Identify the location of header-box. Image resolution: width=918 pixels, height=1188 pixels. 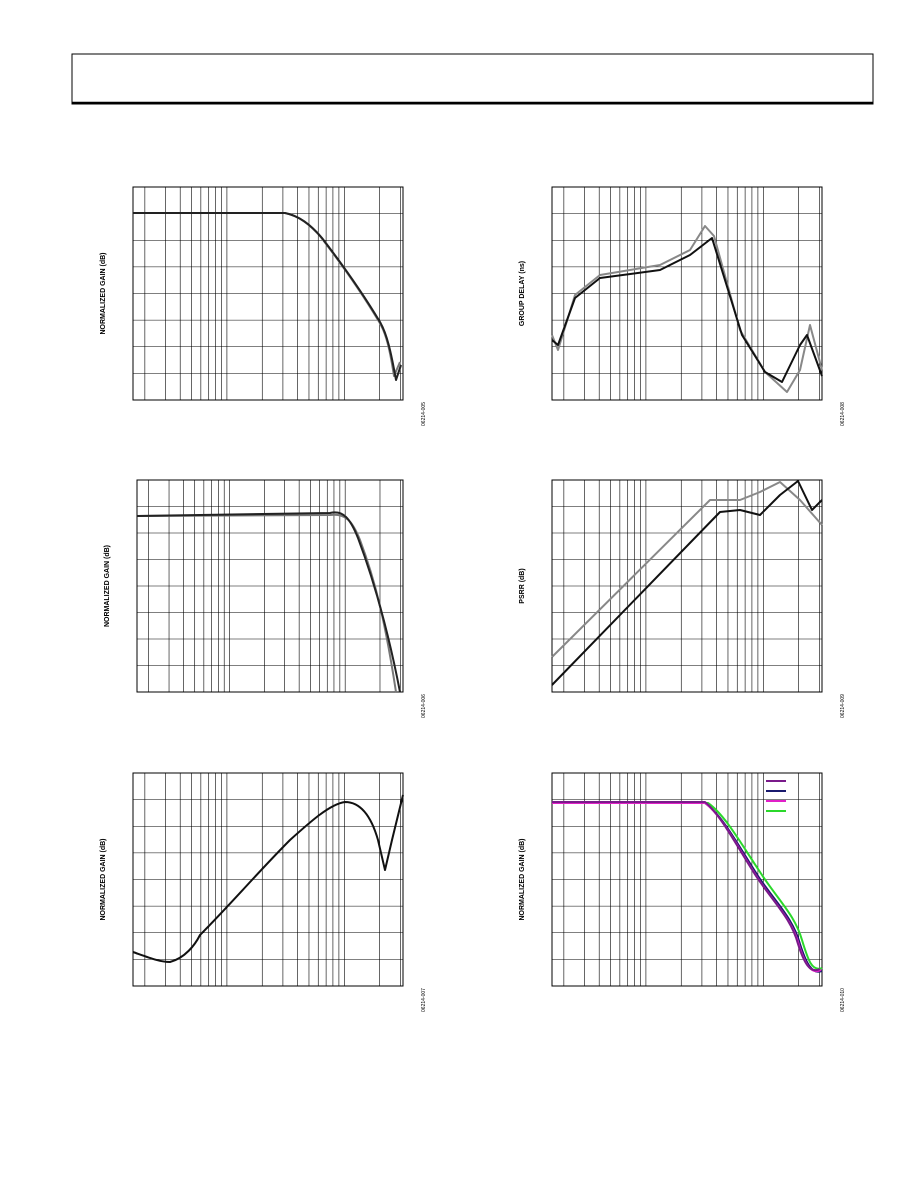
(472, 79).